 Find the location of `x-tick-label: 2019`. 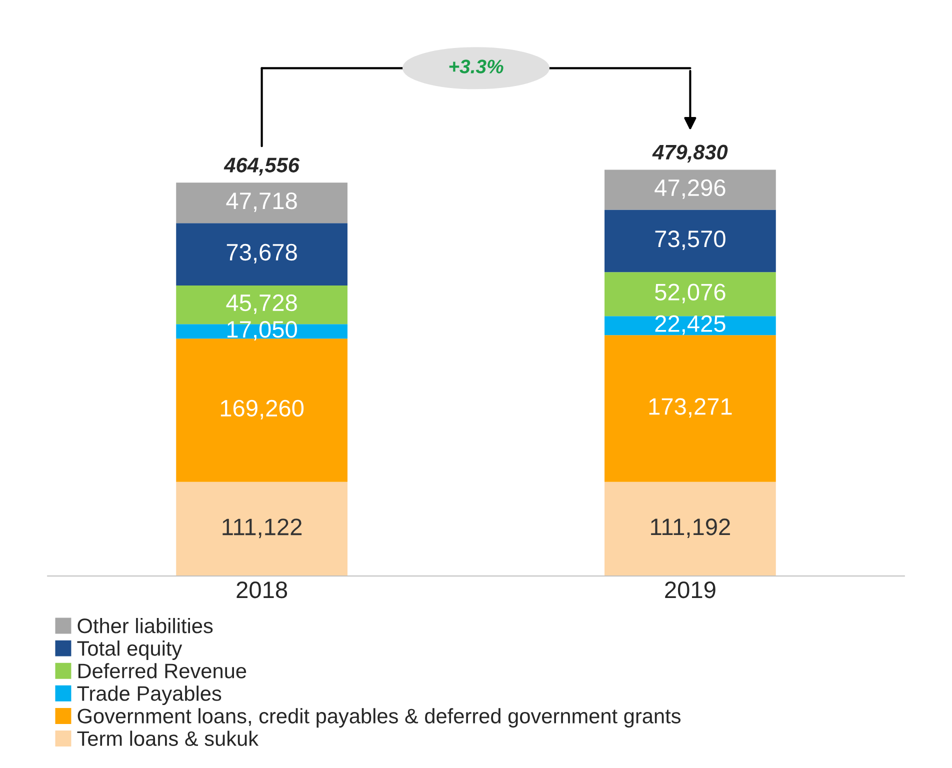

x-tick-label: 2019 is located at coordinates (690, 589).